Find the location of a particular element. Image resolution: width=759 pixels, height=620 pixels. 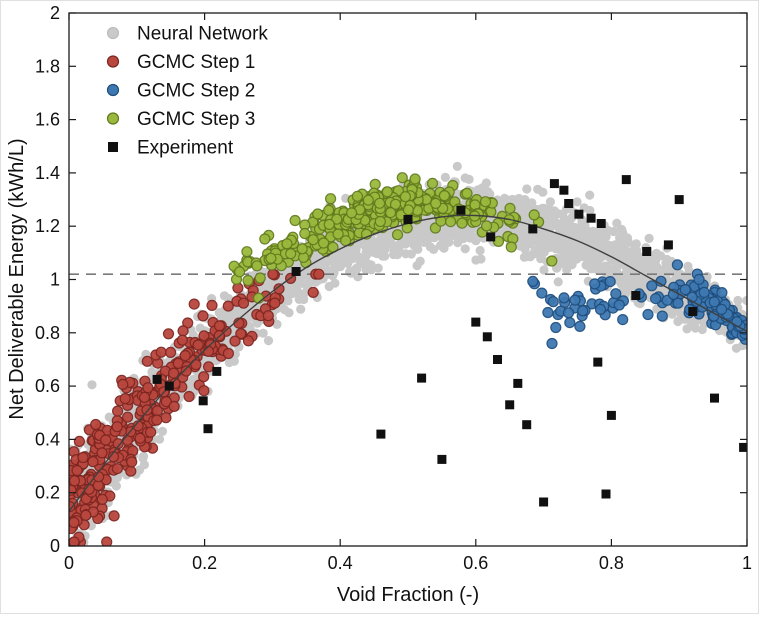

legend-label: GCMC Step 2 is located at coordinates (196, 91).